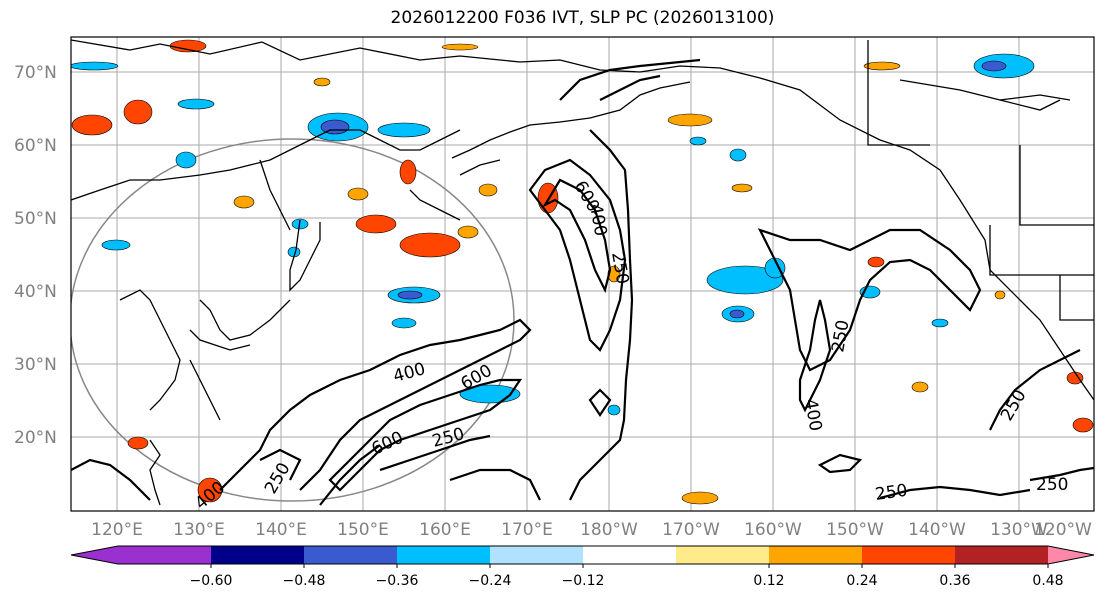 This screenshot has width=1105, height=604. I want to click on colorbar-tick-label: −0.12, so click(583, 581).